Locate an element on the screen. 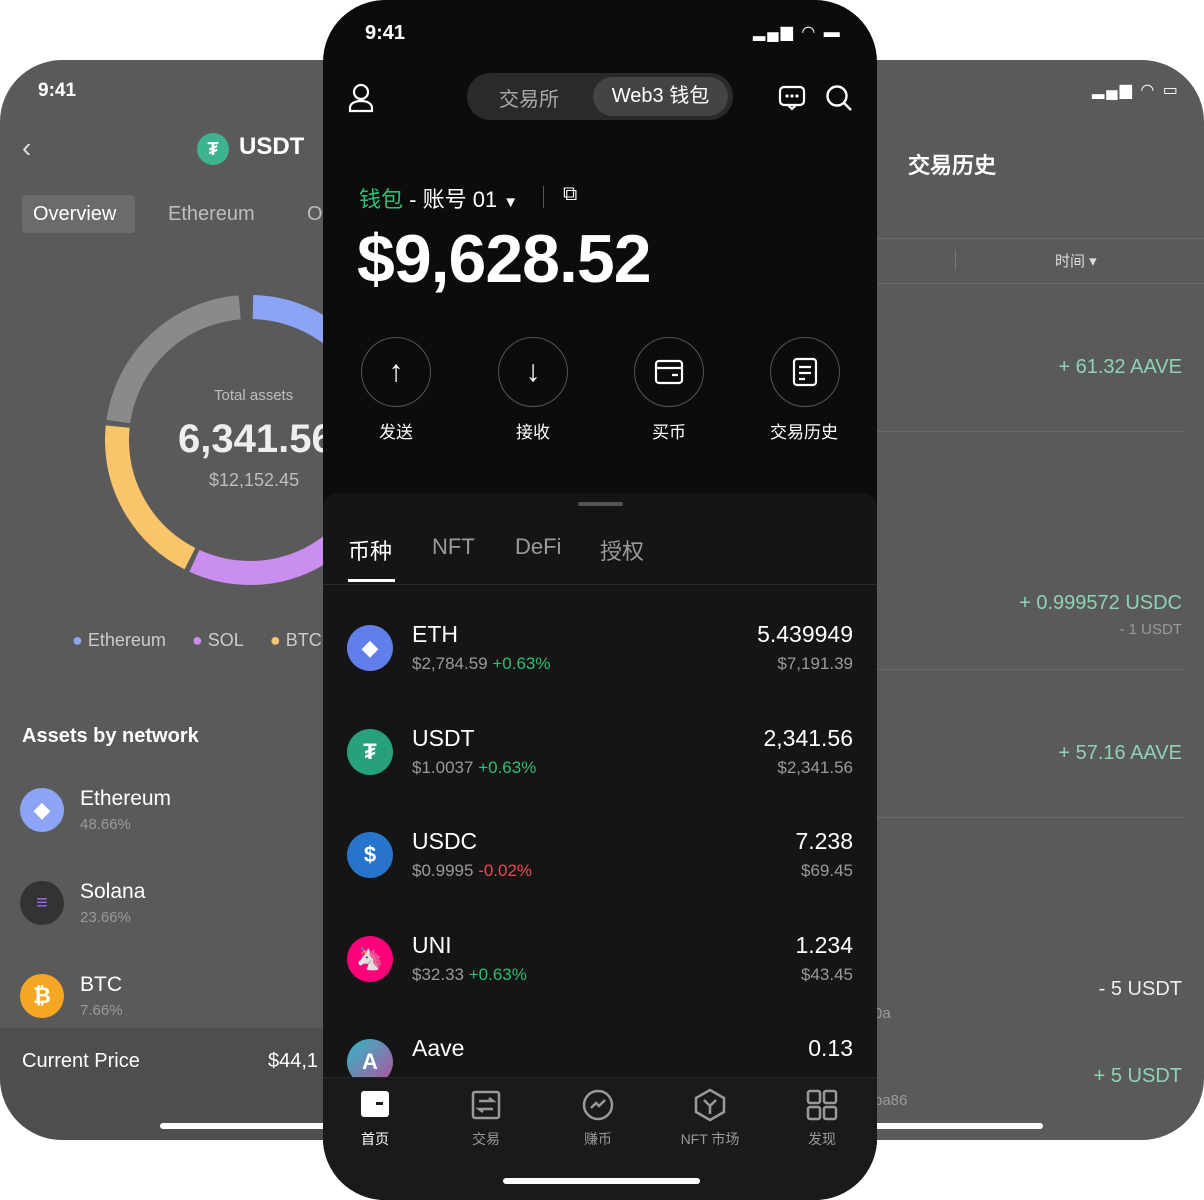  arrow-up-icon: ↑ is located at coordinates (396, 371).